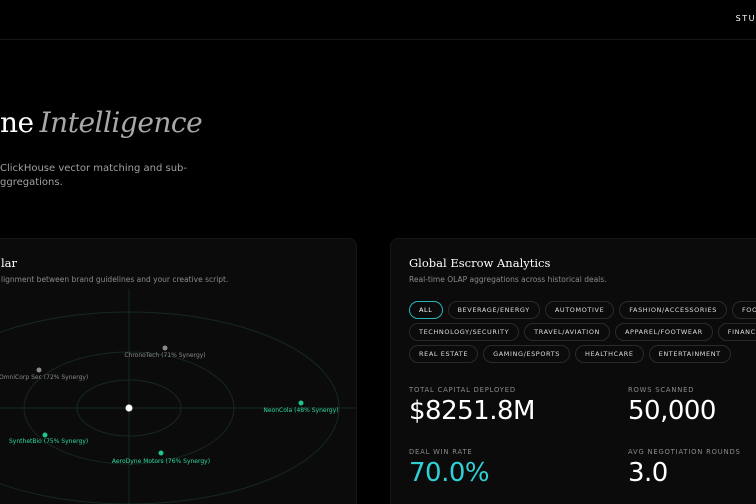 The height and width of the screenshot is (504, 756). Describe the element at coordinates (48, 441) in the screenshot. I see `point-label: SynthetBio (75% Synergy)` at that location.